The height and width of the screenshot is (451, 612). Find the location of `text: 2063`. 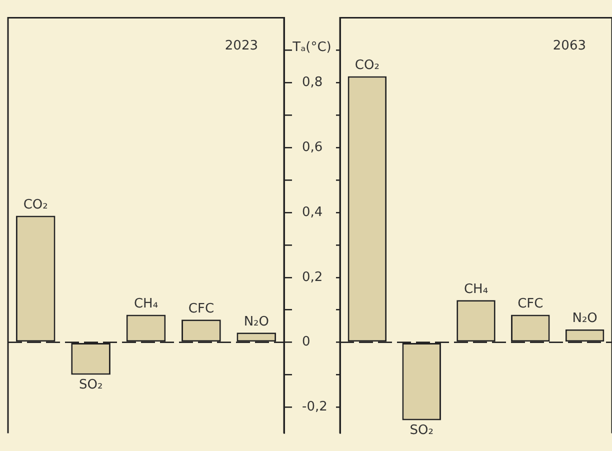

text: 2063 is located at coordinates (569, 46).